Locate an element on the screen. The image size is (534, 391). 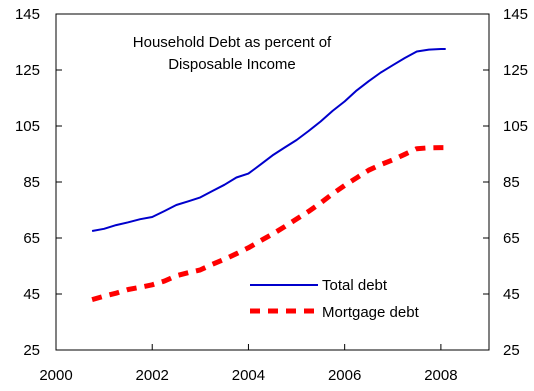
x-tick-label: 2002 is located at coordinates (152, 375).